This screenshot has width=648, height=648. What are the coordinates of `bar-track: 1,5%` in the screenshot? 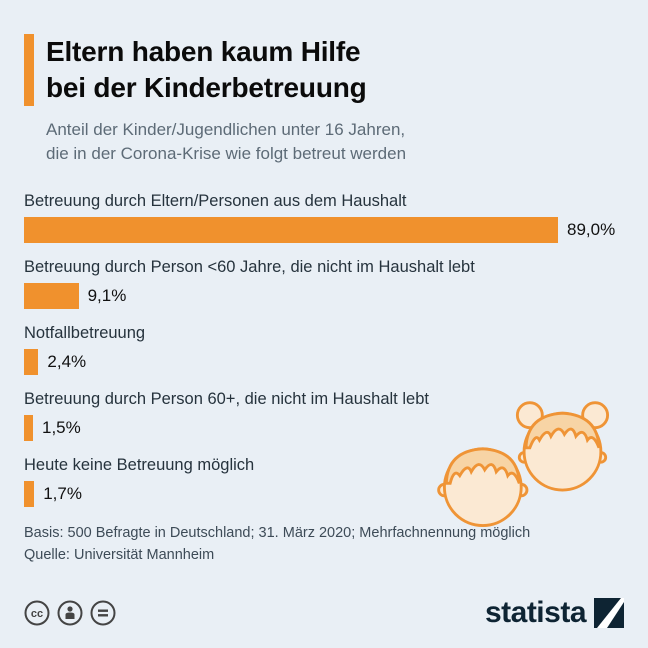 It's located at (324, 427).